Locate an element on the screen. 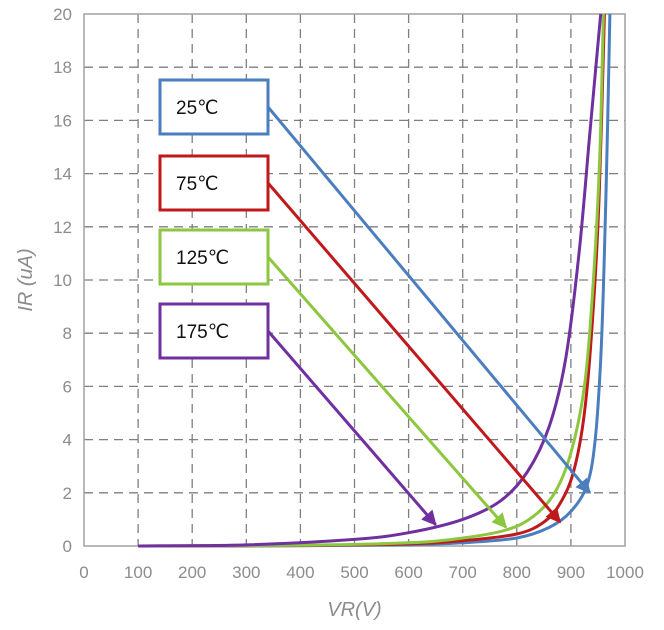 This screenshot has height=630, width=664. y-tick-label: 20 is located at coordinates (62, 14).